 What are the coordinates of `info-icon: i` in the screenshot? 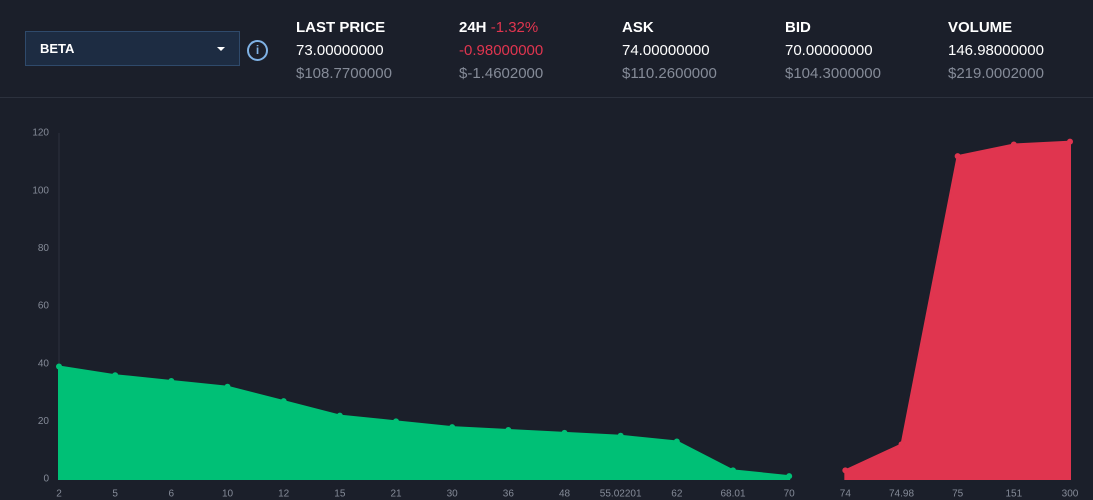 It's located at (257, 50).